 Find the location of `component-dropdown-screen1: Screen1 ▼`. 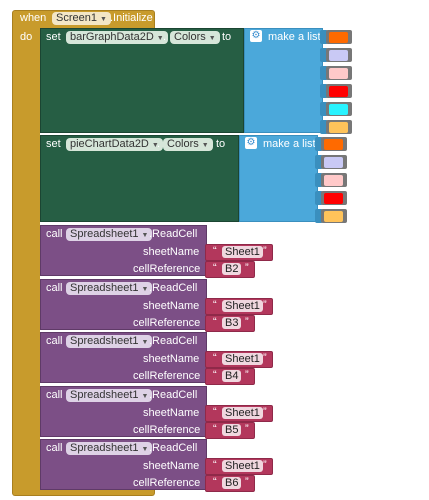

component-dropdown-screen1: Screen1 ▼ is located at coordinates (81, 18).